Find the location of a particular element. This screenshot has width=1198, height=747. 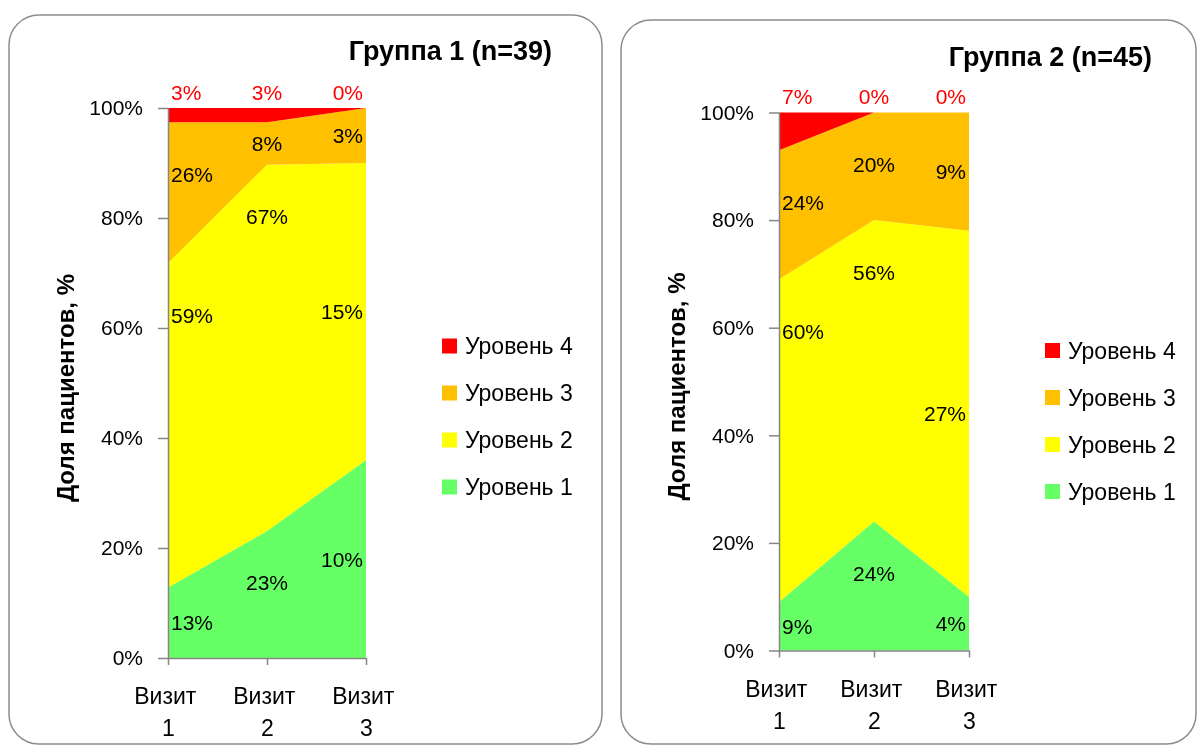

data-label: 9% is located at coordinates (797, 626).